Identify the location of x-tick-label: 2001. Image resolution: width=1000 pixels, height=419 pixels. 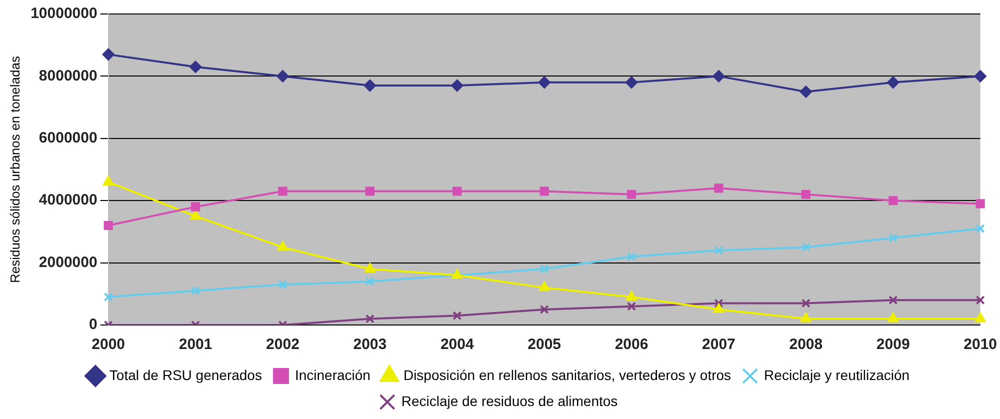
(195, 345).